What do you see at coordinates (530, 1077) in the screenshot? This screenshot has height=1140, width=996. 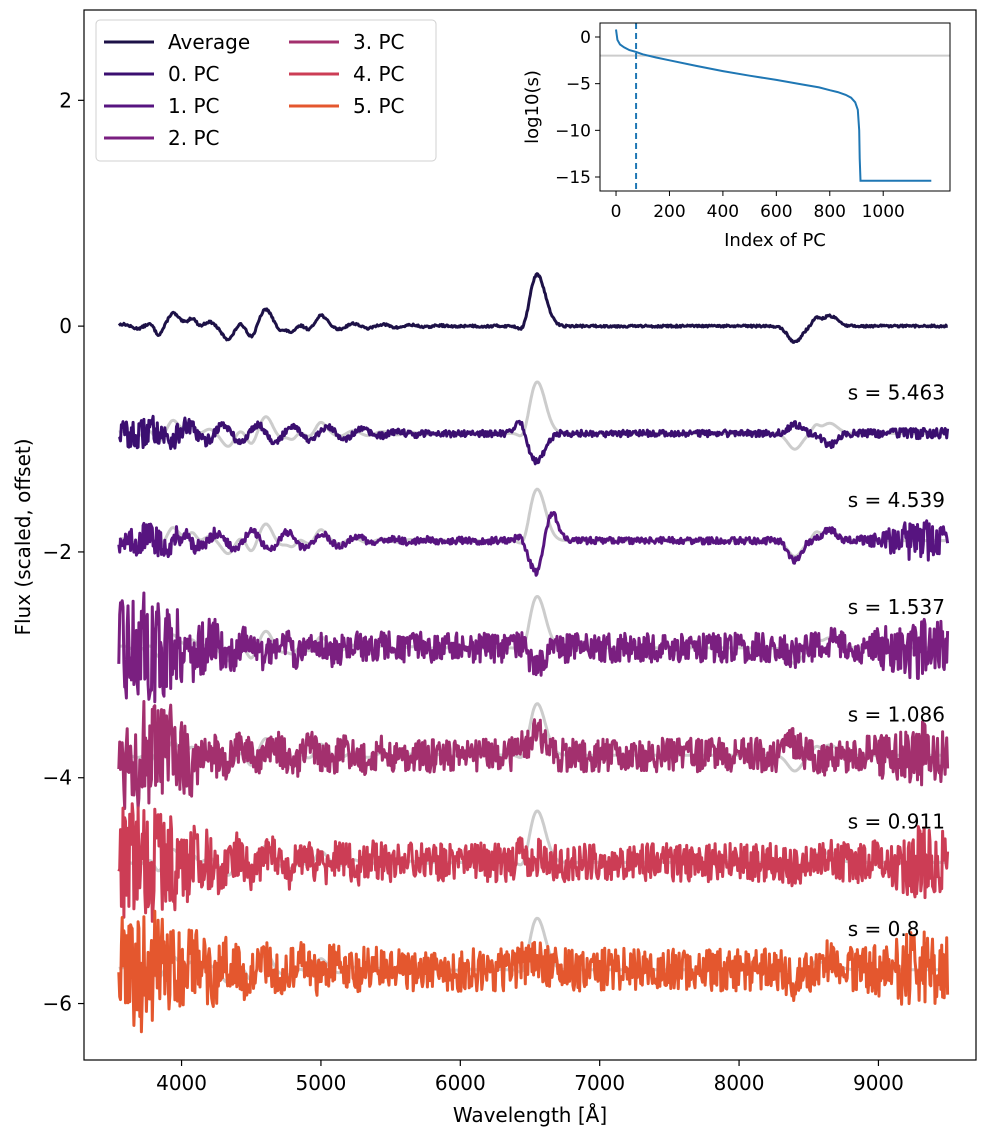 I see `main-x-ticks: 4000 5000 6000 7000 8000 9000` at bounding box center [530, 1077].